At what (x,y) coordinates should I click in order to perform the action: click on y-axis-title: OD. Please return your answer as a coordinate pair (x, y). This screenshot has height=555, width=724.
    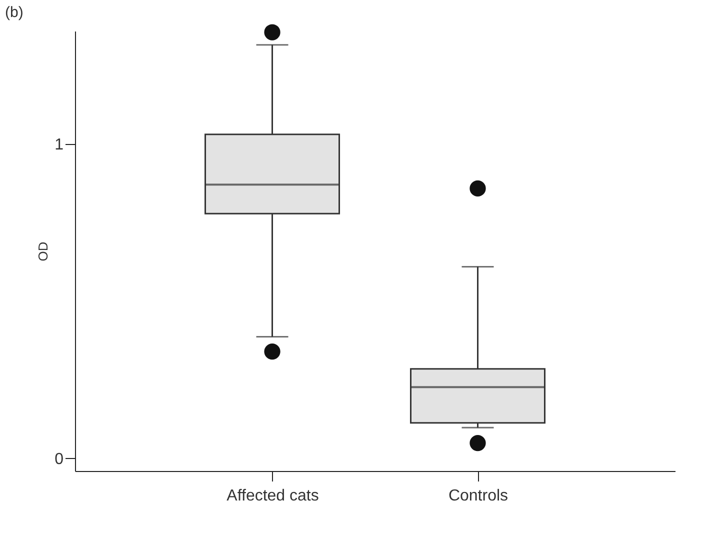
    Looking at the image, I should click on (43, 252).